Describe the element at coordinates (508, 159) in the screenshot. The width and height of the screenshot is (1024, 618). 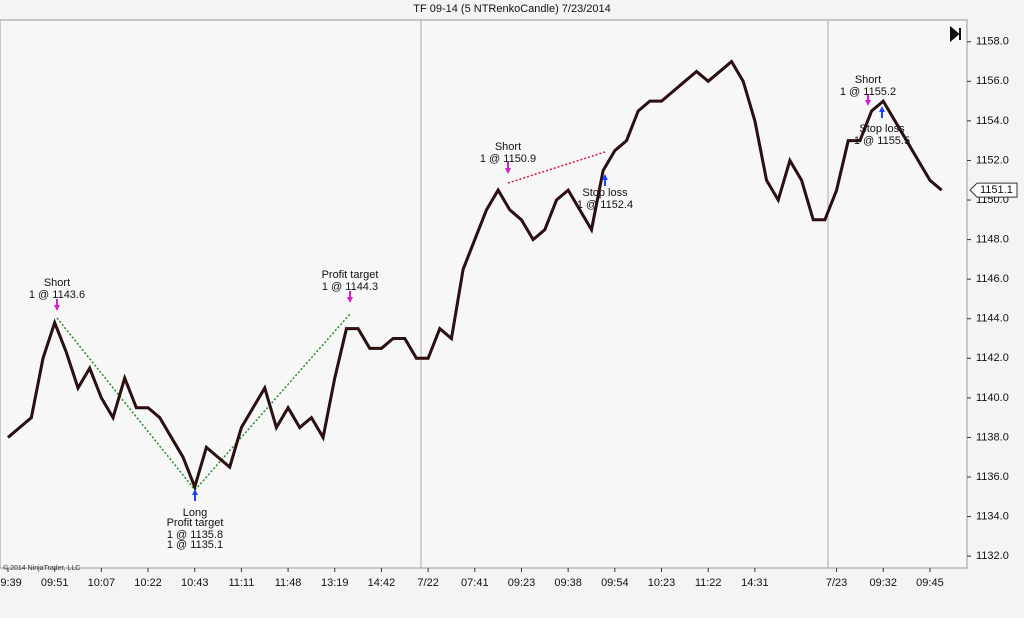
I see `trade-annotation: 1 @ 1150.9` at that location.